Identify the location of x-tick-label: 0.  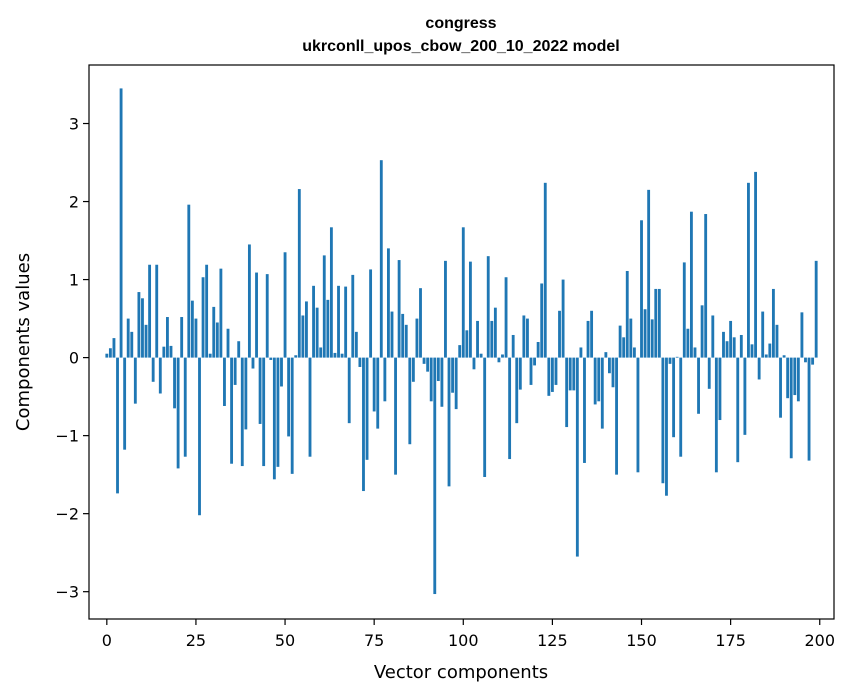
(107, 640).